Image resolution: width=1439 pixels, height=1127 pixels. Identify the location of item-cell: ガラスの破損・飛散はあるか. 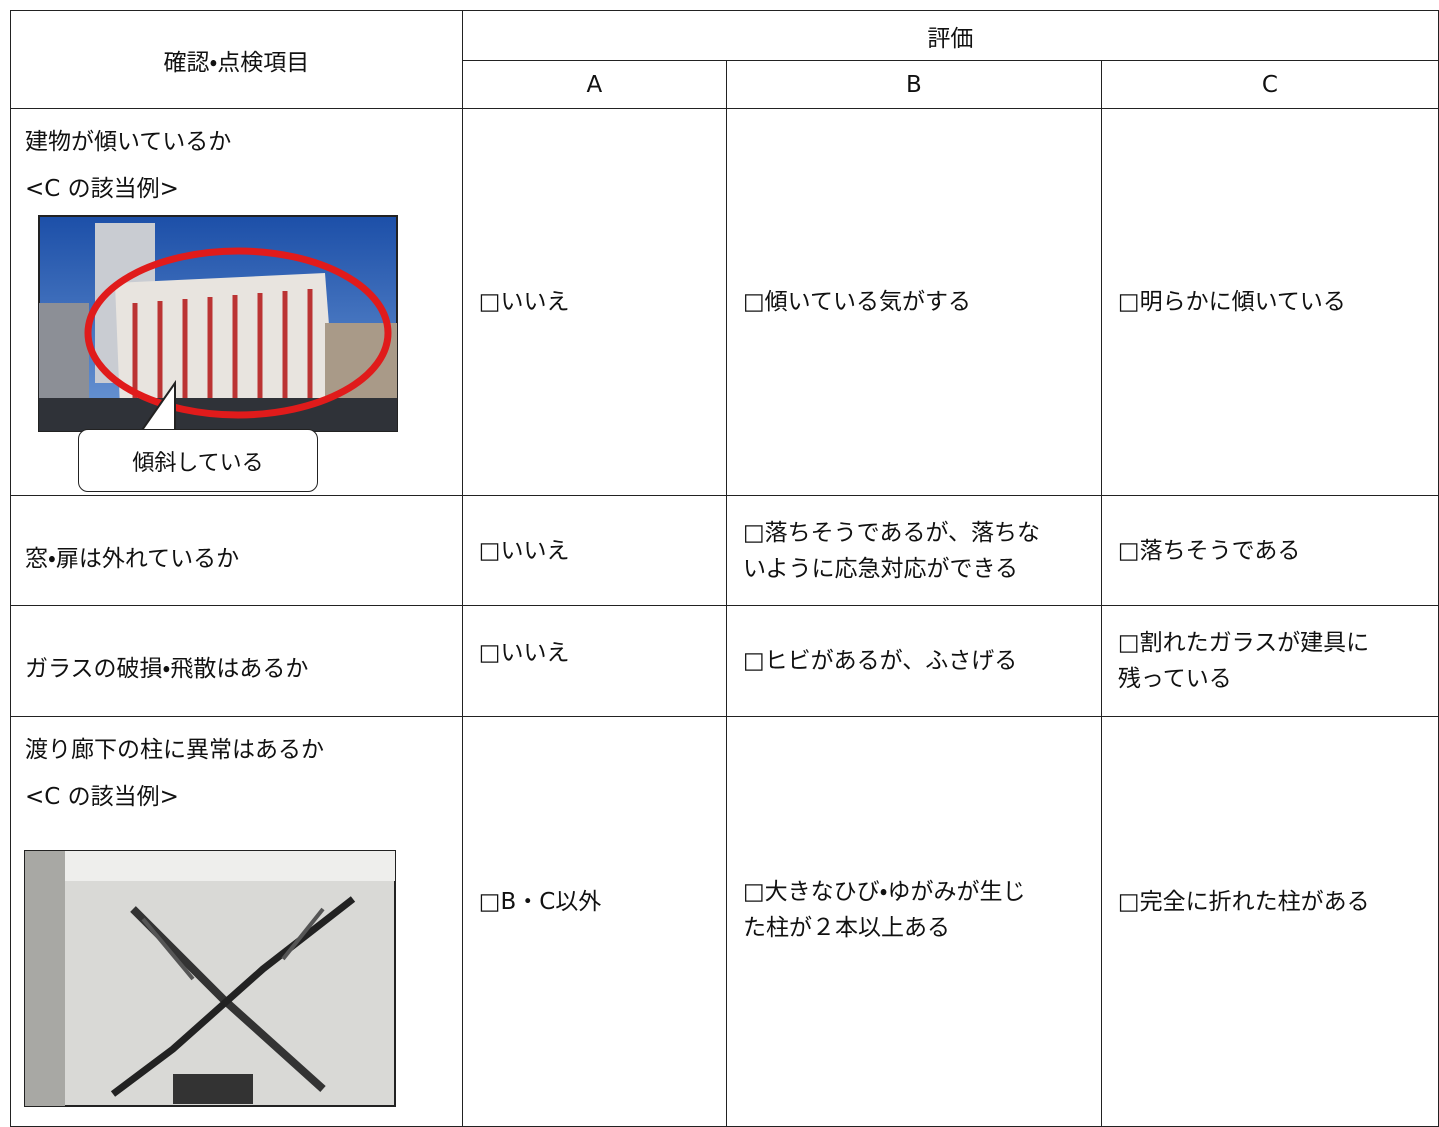
(236, 661).